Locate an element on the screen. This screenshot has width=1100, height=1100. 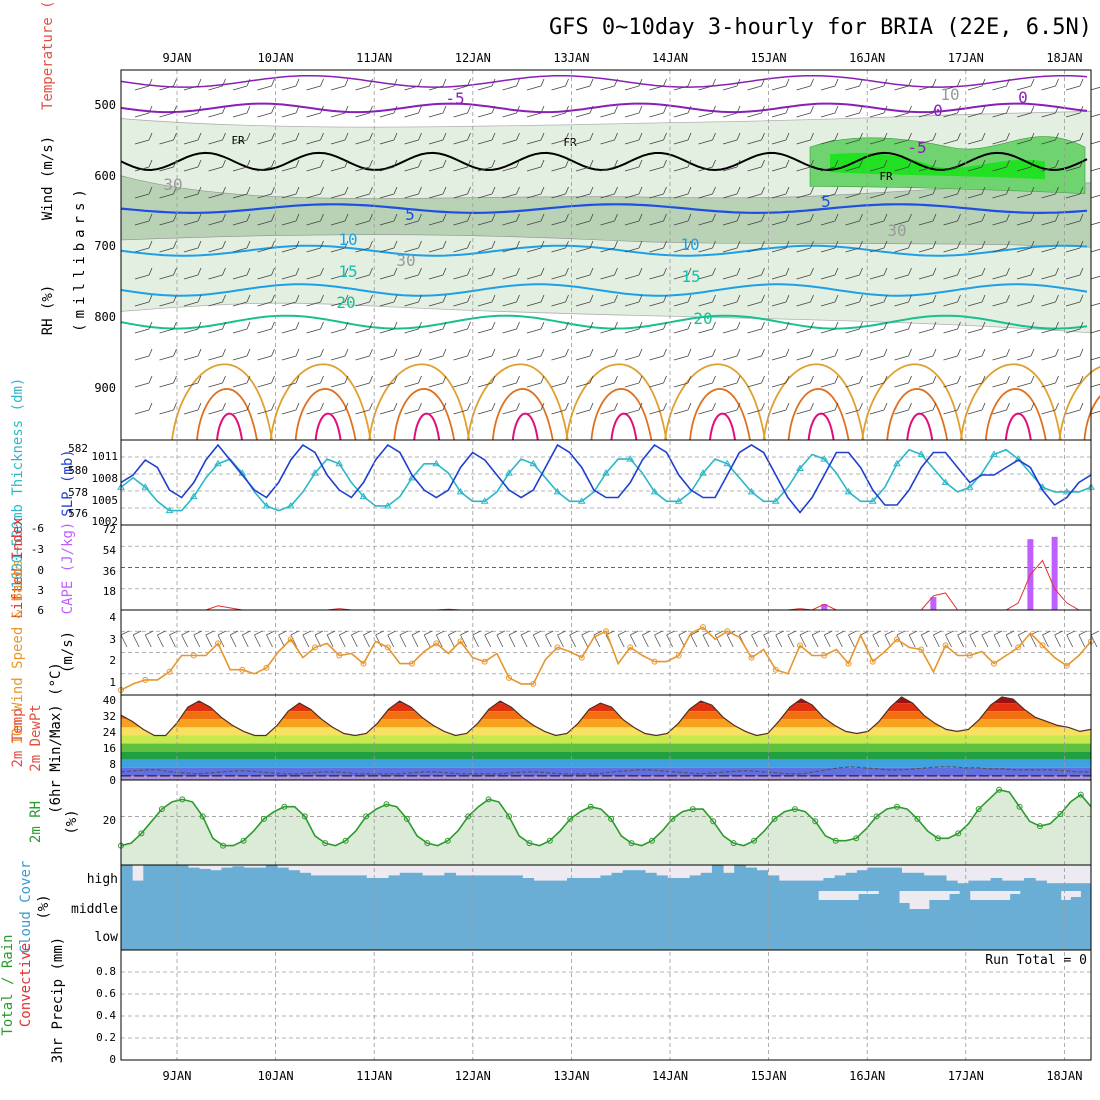
temp-band is located at coordinates (606, 723).